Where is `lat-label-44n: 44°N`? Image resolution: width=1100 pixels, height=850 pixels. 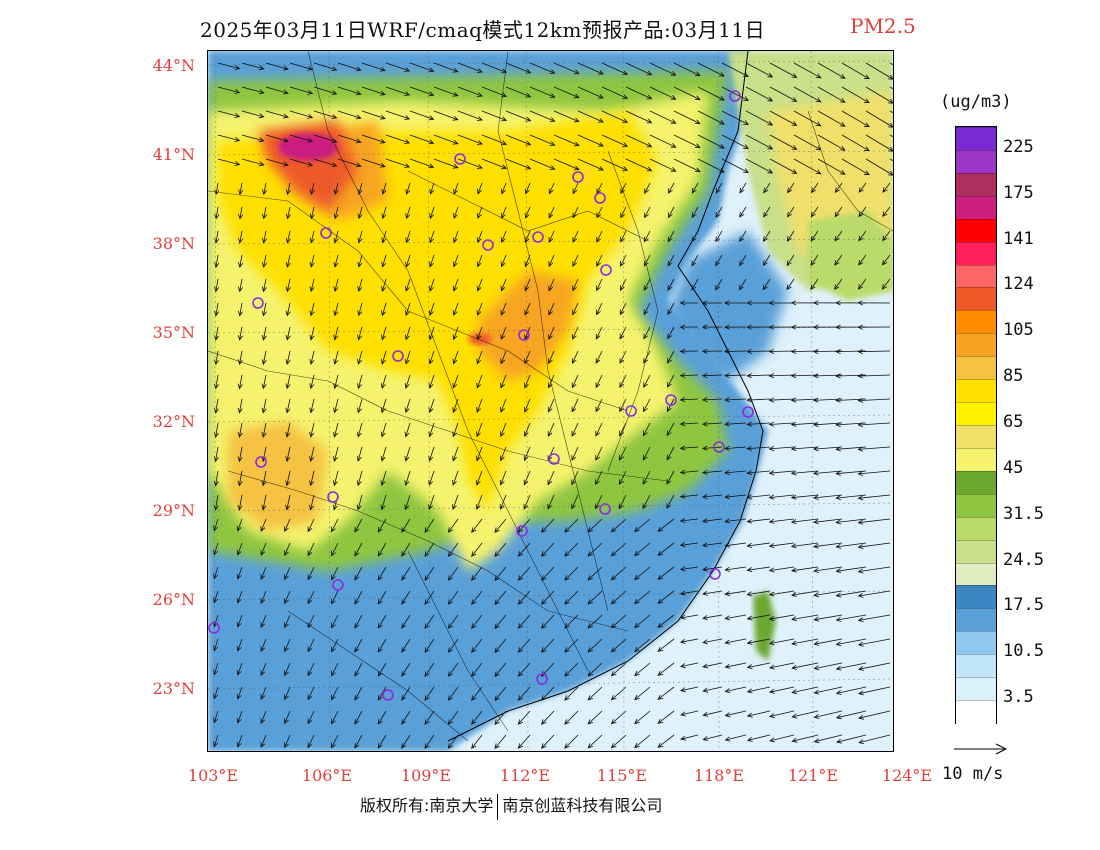 lat-label-44n: 44°N is located at coordinates (173, 65).